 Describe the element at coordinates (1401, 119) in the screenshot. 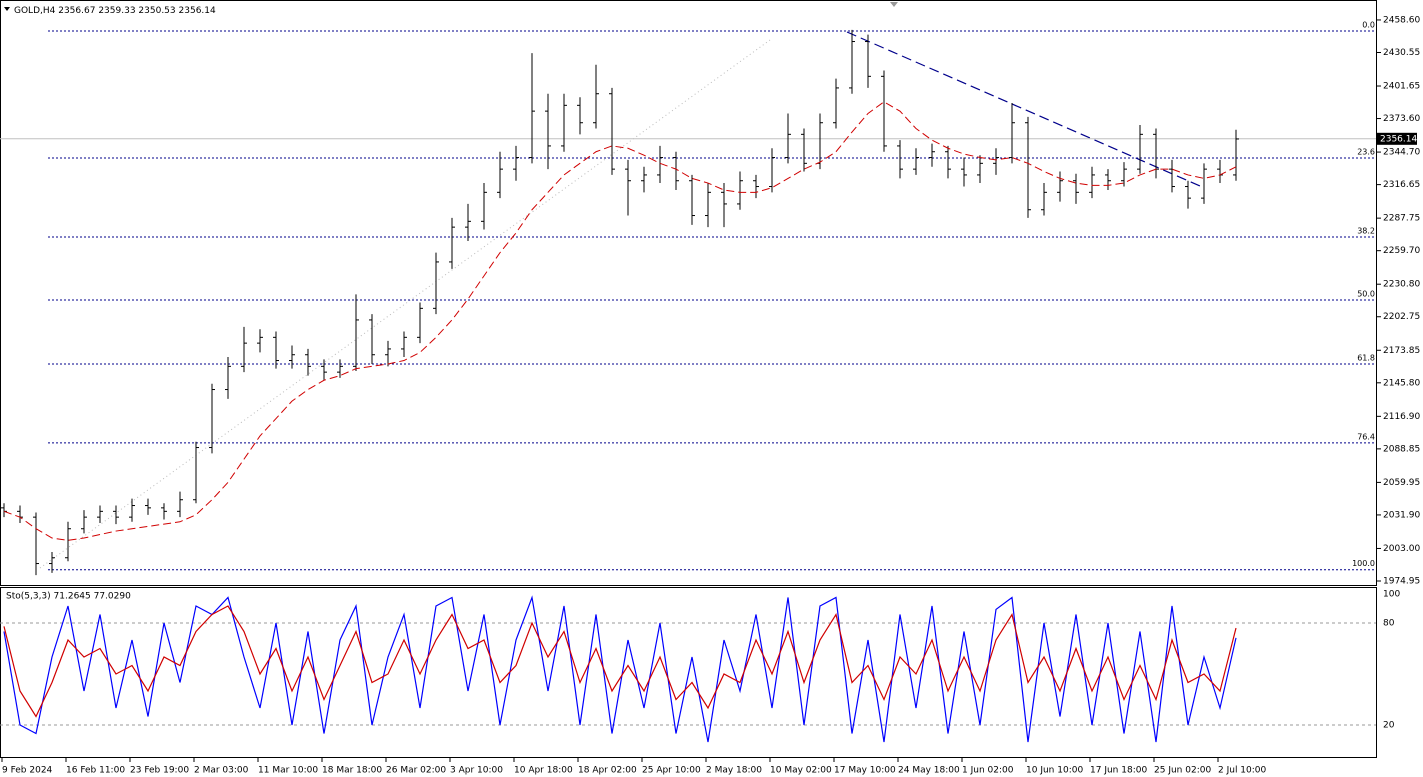

I see `y-tick-label: 2373.60` at that location.